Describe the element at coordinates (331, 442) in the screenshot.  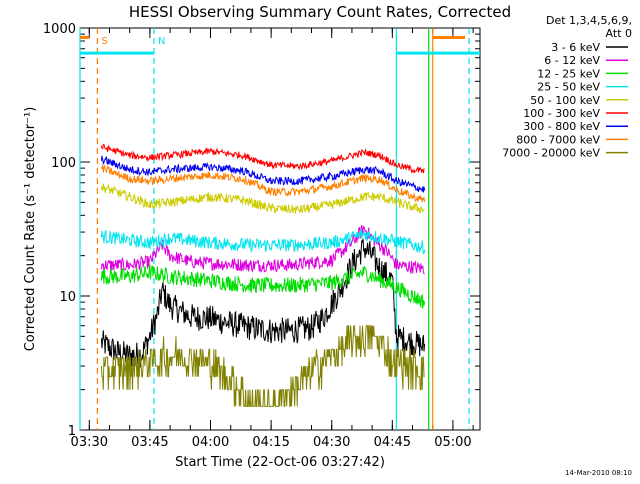
I see `x-tick-label: 04:30` at that location.